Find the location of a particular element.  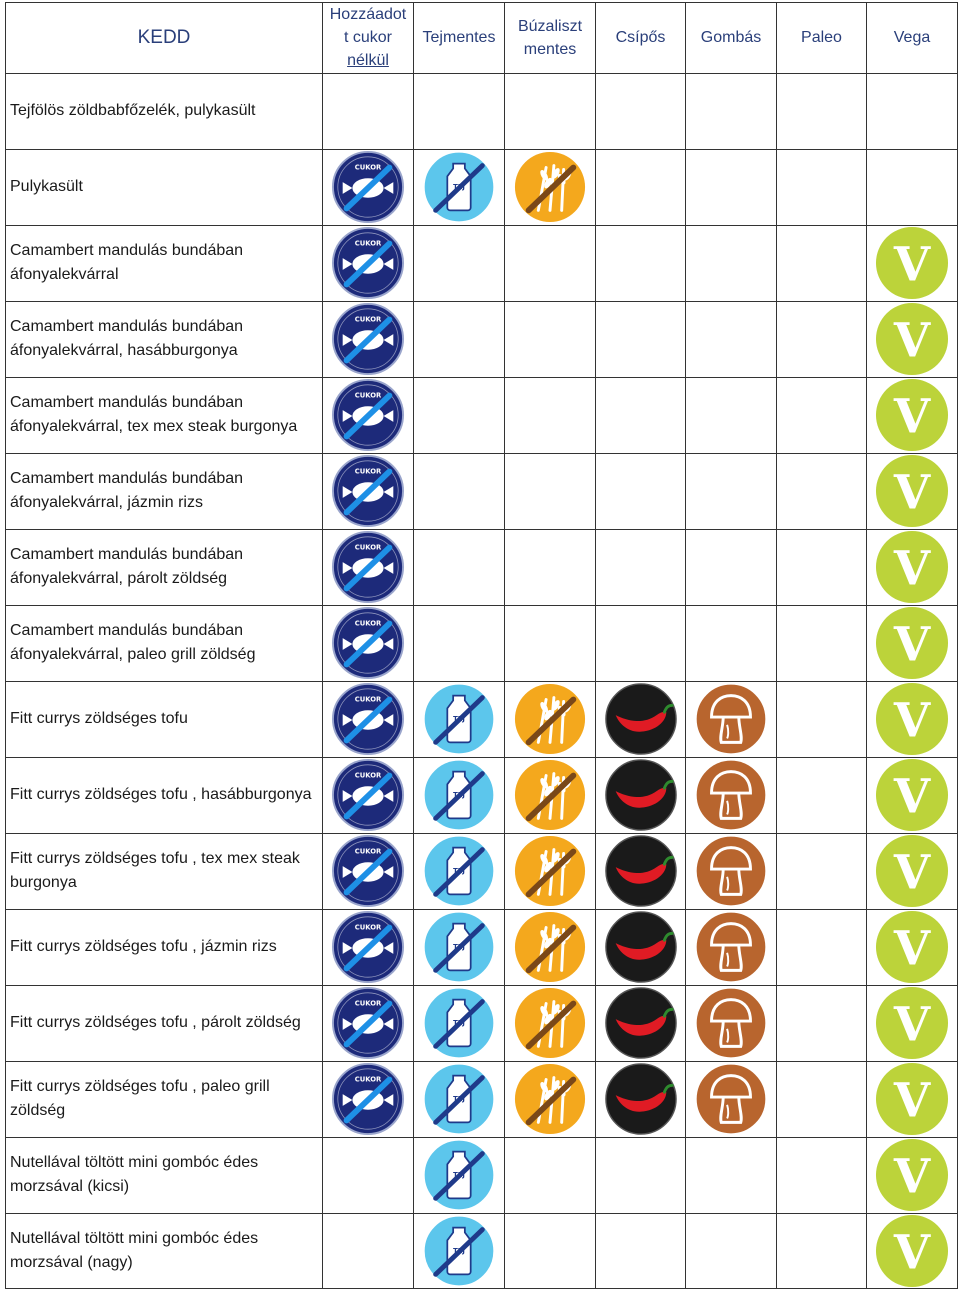

header-paleo: Paleo is located at coordinates (821, 38).